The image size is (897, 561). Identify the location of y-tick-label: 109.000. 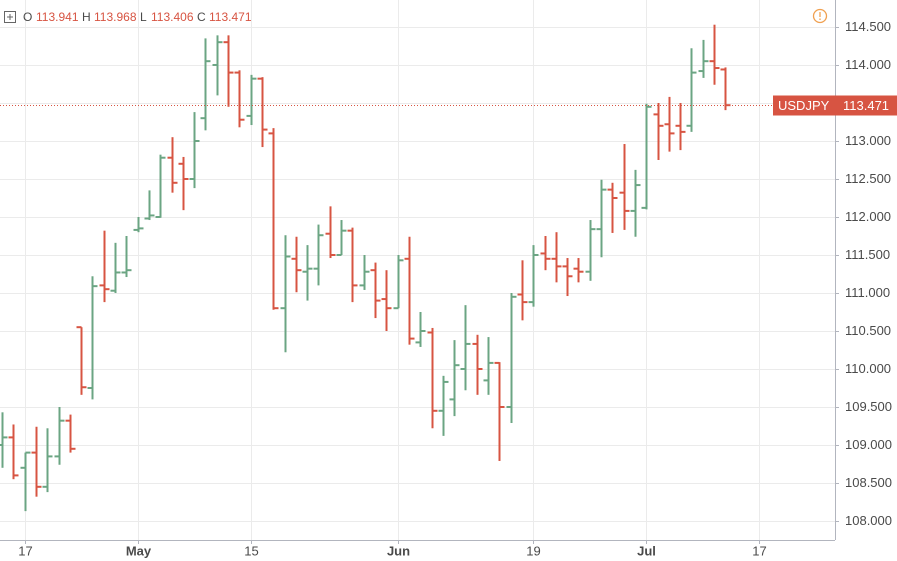
(868, 444).